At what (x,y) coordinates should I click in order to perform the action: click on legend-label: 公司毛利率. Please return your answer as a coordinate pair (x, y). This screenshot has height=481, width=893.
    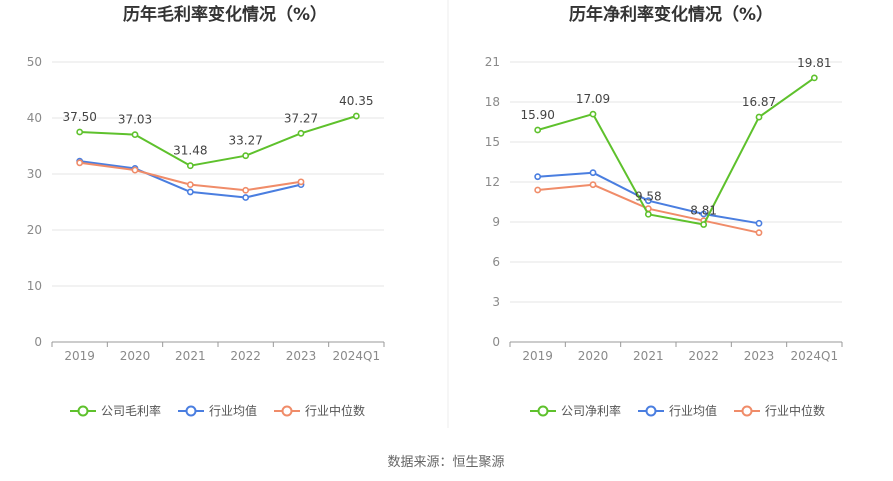
    Looking at the image, I should click on (131, 410).